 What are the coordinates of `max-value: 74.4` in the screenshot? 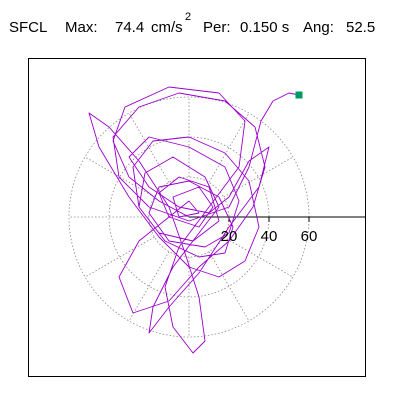 It's located at (130, 27).